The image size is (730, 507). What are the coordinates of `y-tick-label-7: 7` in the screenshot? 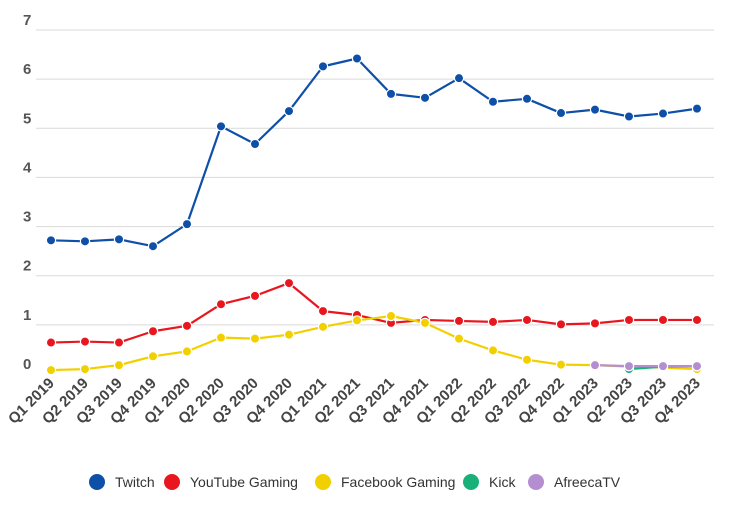 It's located at (27, 20).